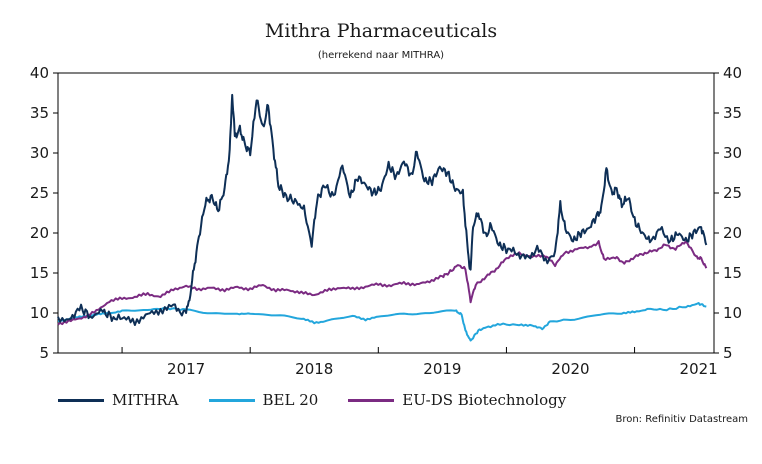 This screenshot has height=464, width=762. Describe the element at coordinates (728, 353) in the screenshot. I see `y-tick-right-label: 5` at that location.